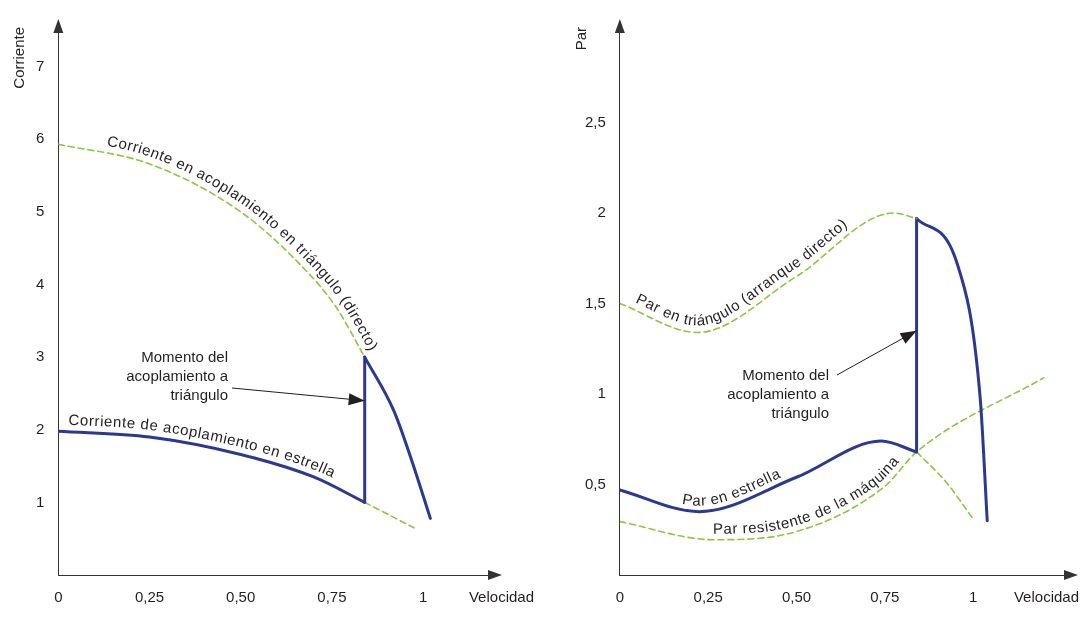  Describe the element at coordinates (40, 65) in the screenshot. I see `y-tick-label: 7` at that location.